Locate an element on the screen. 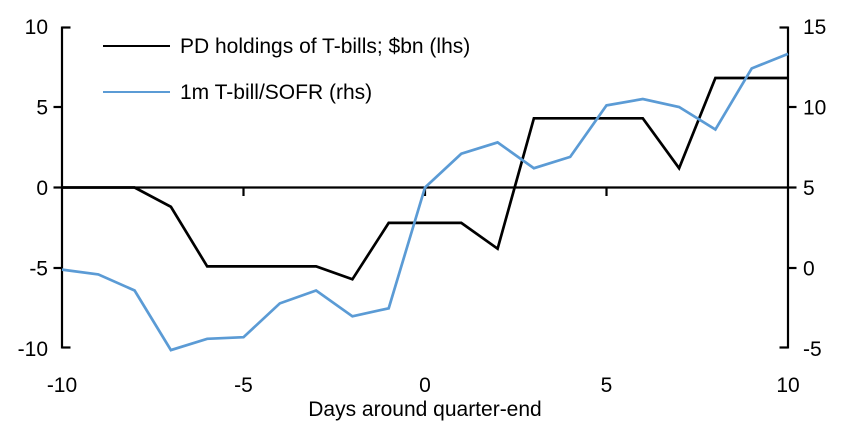  legend-item-pd-holdings: PD holdings of T-bills; $bn (lhs) is located at coordinates (286, 46).